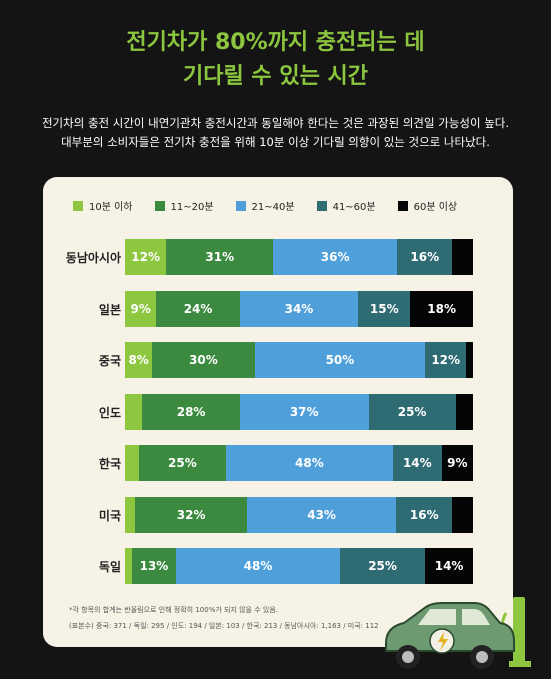  Describe the element at coordinates (109, 464) in the screenshot. I see `category-label: 한국` at that location.